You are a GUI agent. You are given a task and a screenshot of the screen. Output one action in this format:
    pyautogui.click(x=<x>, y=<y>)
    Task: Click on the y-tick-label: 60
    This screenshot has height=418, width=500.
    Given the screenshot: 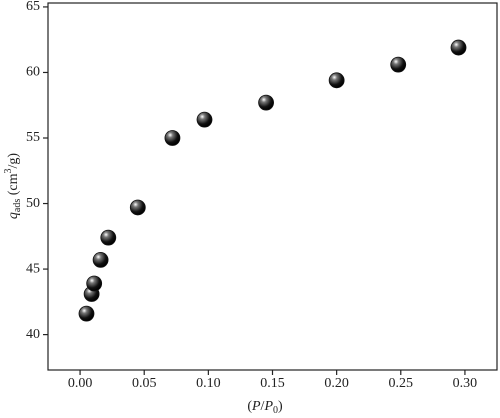 What is the action you would take?
    pyautogui.click(x=33, y=72)
    